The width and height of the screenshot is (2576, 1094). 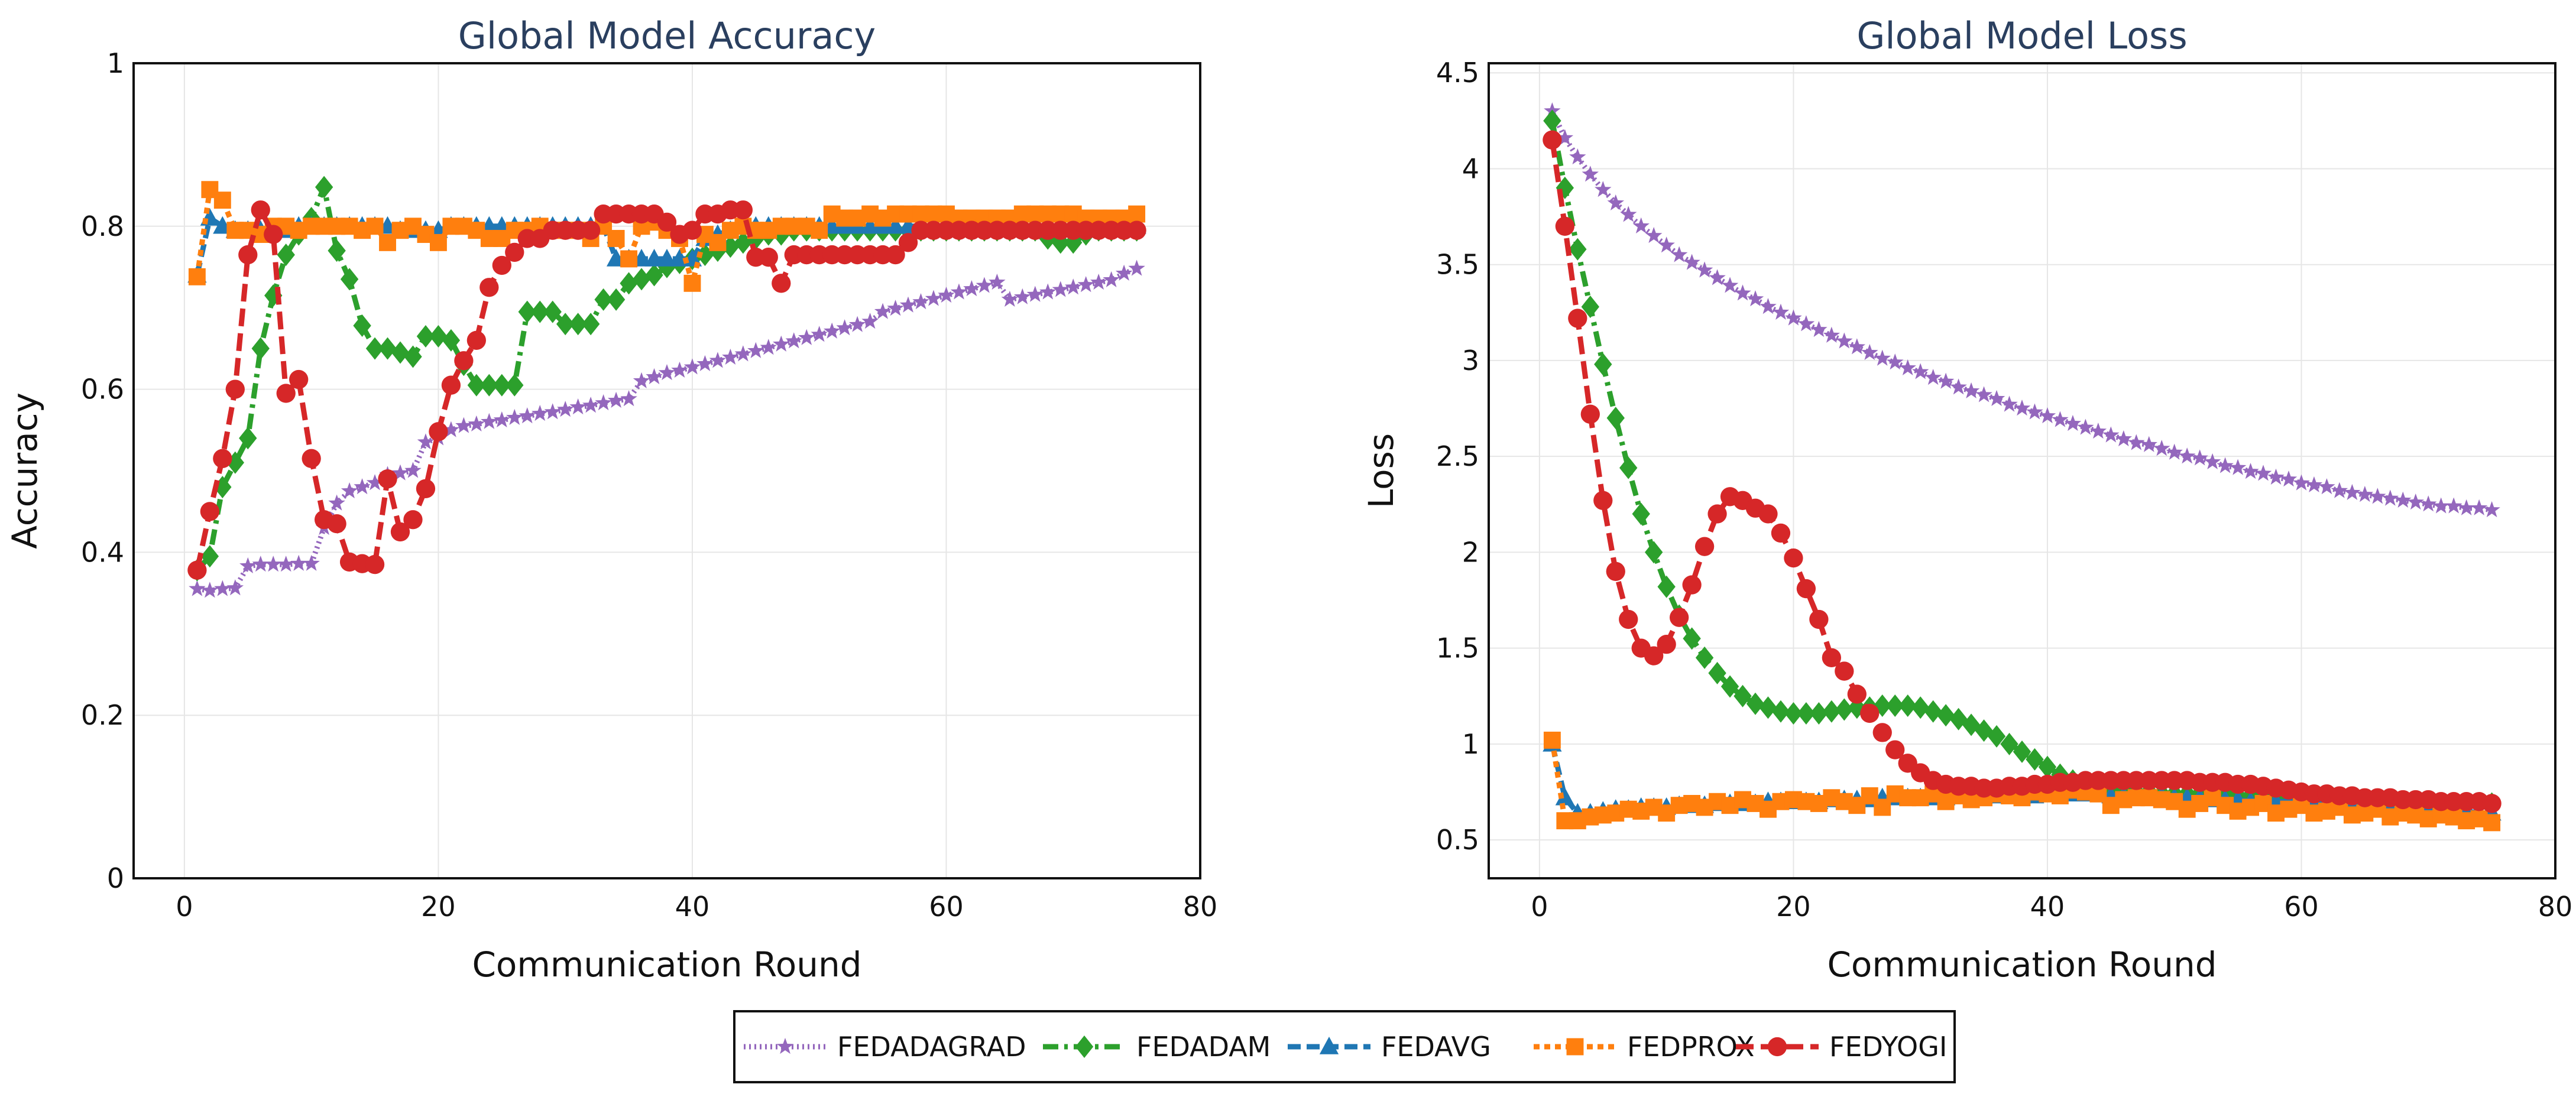 I want to click on y-tick-label: 2.5, so click(x=1457, y=456).